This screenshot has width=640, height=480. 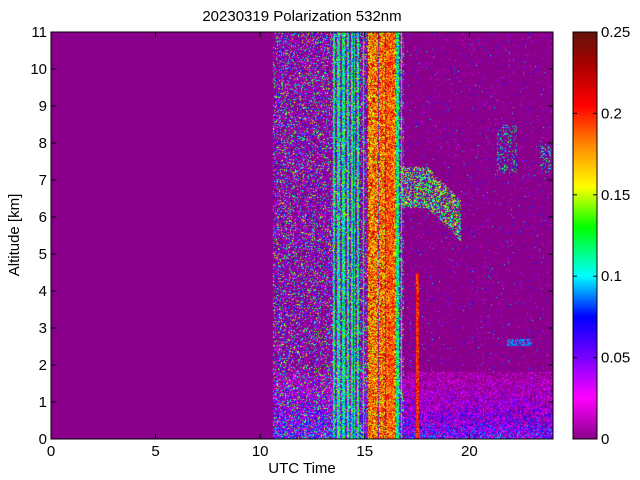 I want to click on y-tick-label: 7, so click(x=43, y=180).